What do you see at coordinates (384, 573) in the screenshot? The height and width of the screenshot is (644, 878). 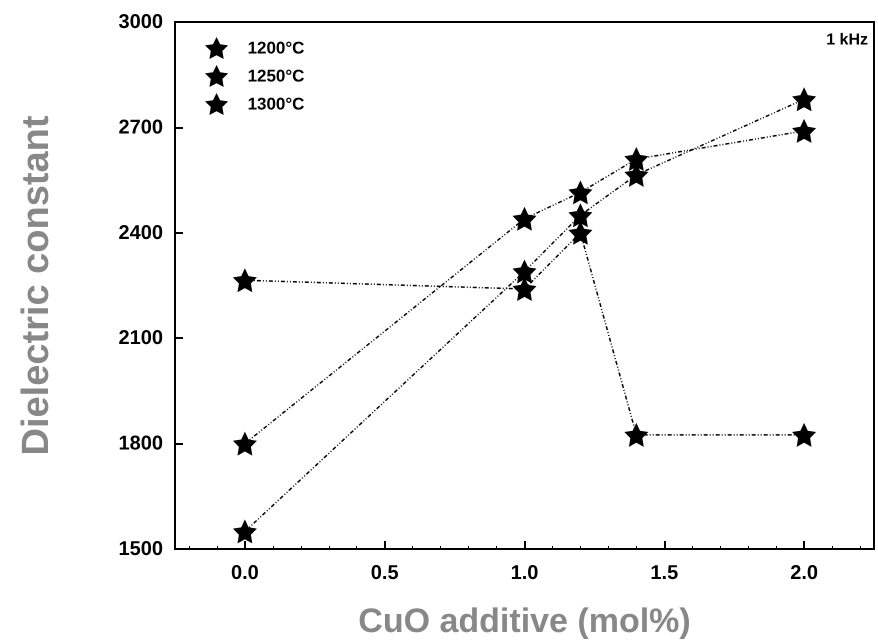 I see `x-tick-label: 0.5` at bounding box center [384, 573].